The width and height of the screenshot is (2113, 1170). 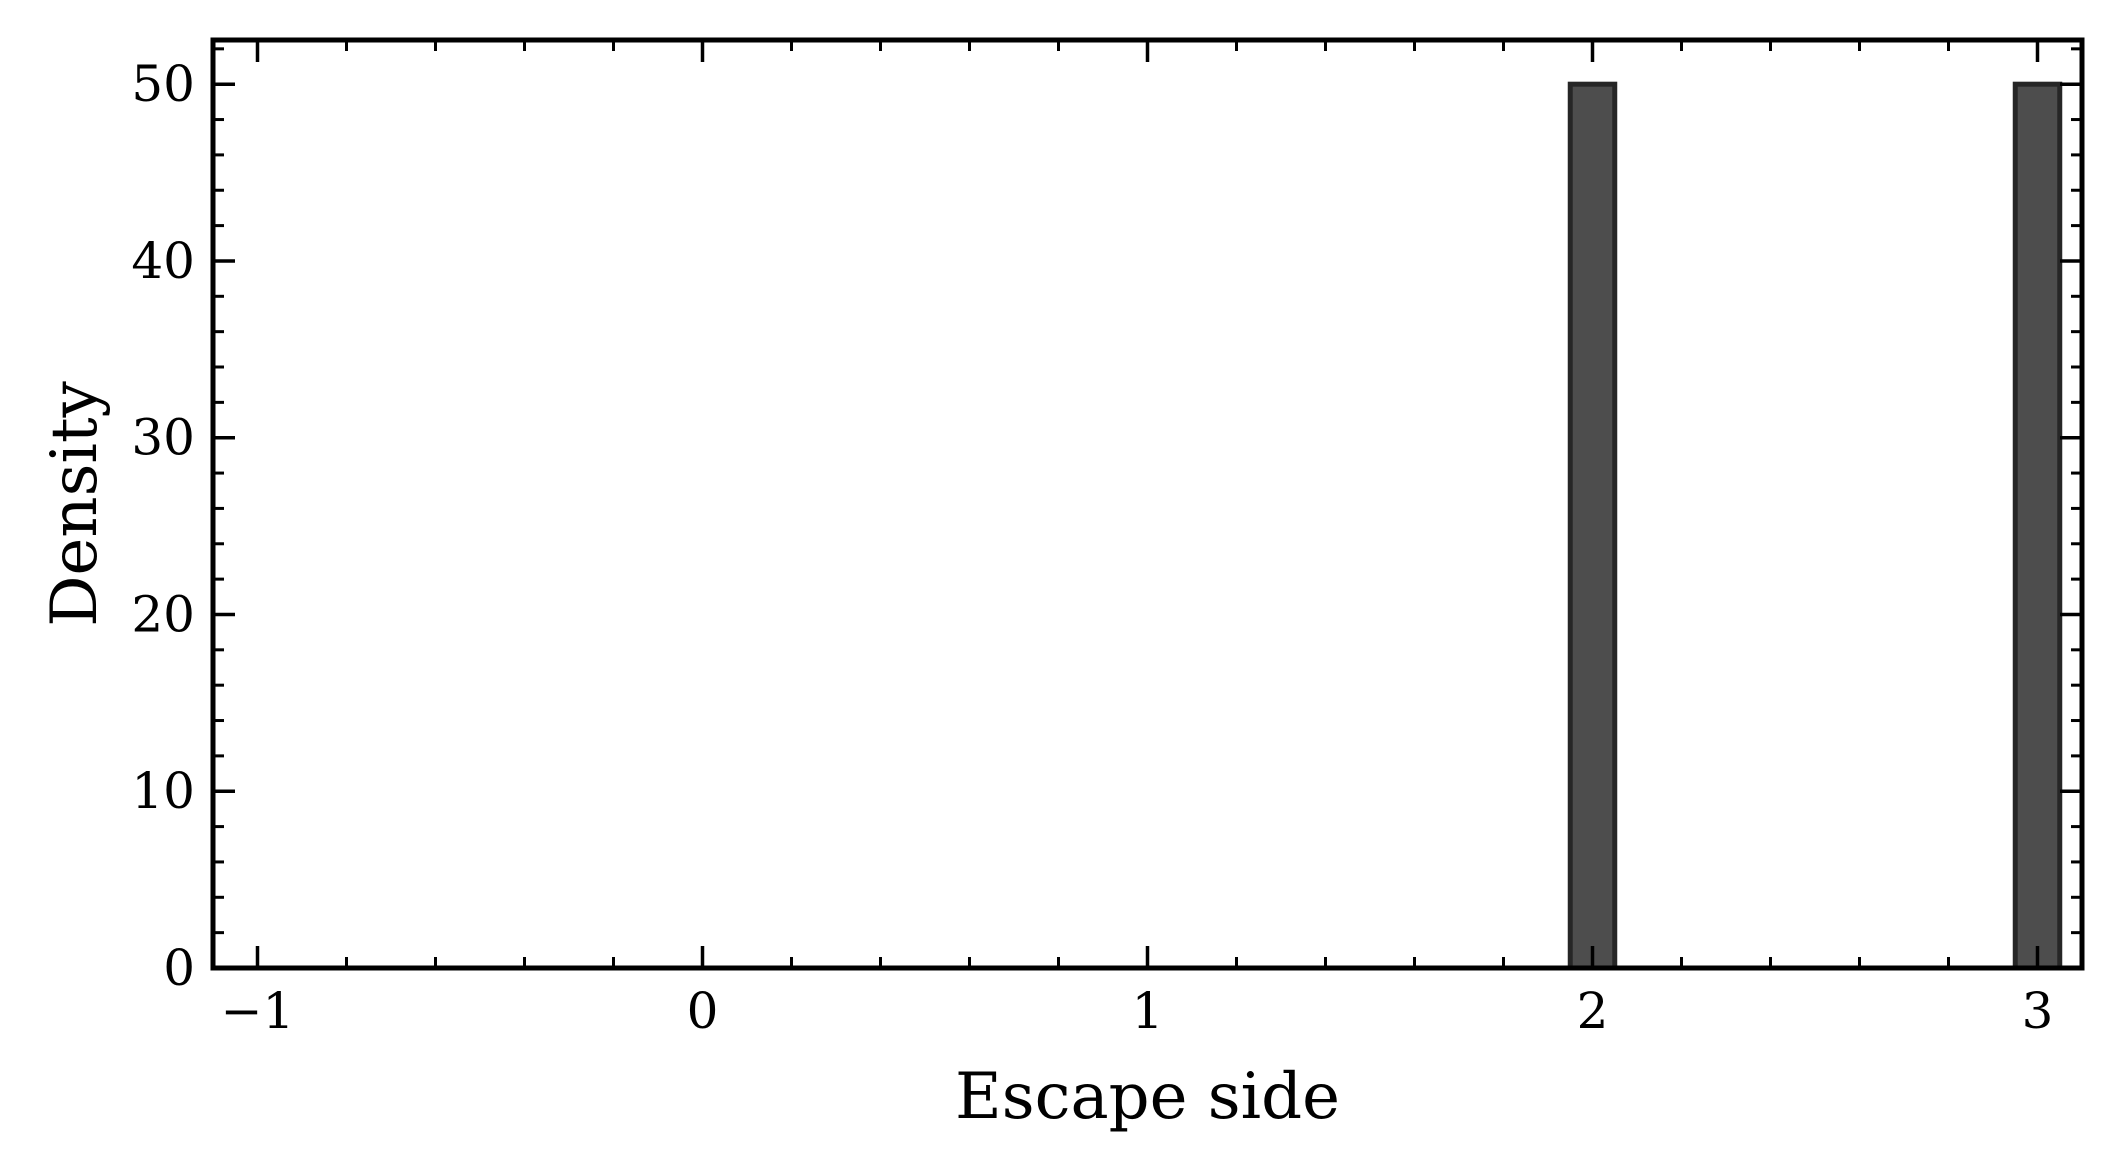 What do you see at coordinates (258, 1011) in the screenshot?
I see `x-tick-label: −1` at bounding box center [258, 1011].